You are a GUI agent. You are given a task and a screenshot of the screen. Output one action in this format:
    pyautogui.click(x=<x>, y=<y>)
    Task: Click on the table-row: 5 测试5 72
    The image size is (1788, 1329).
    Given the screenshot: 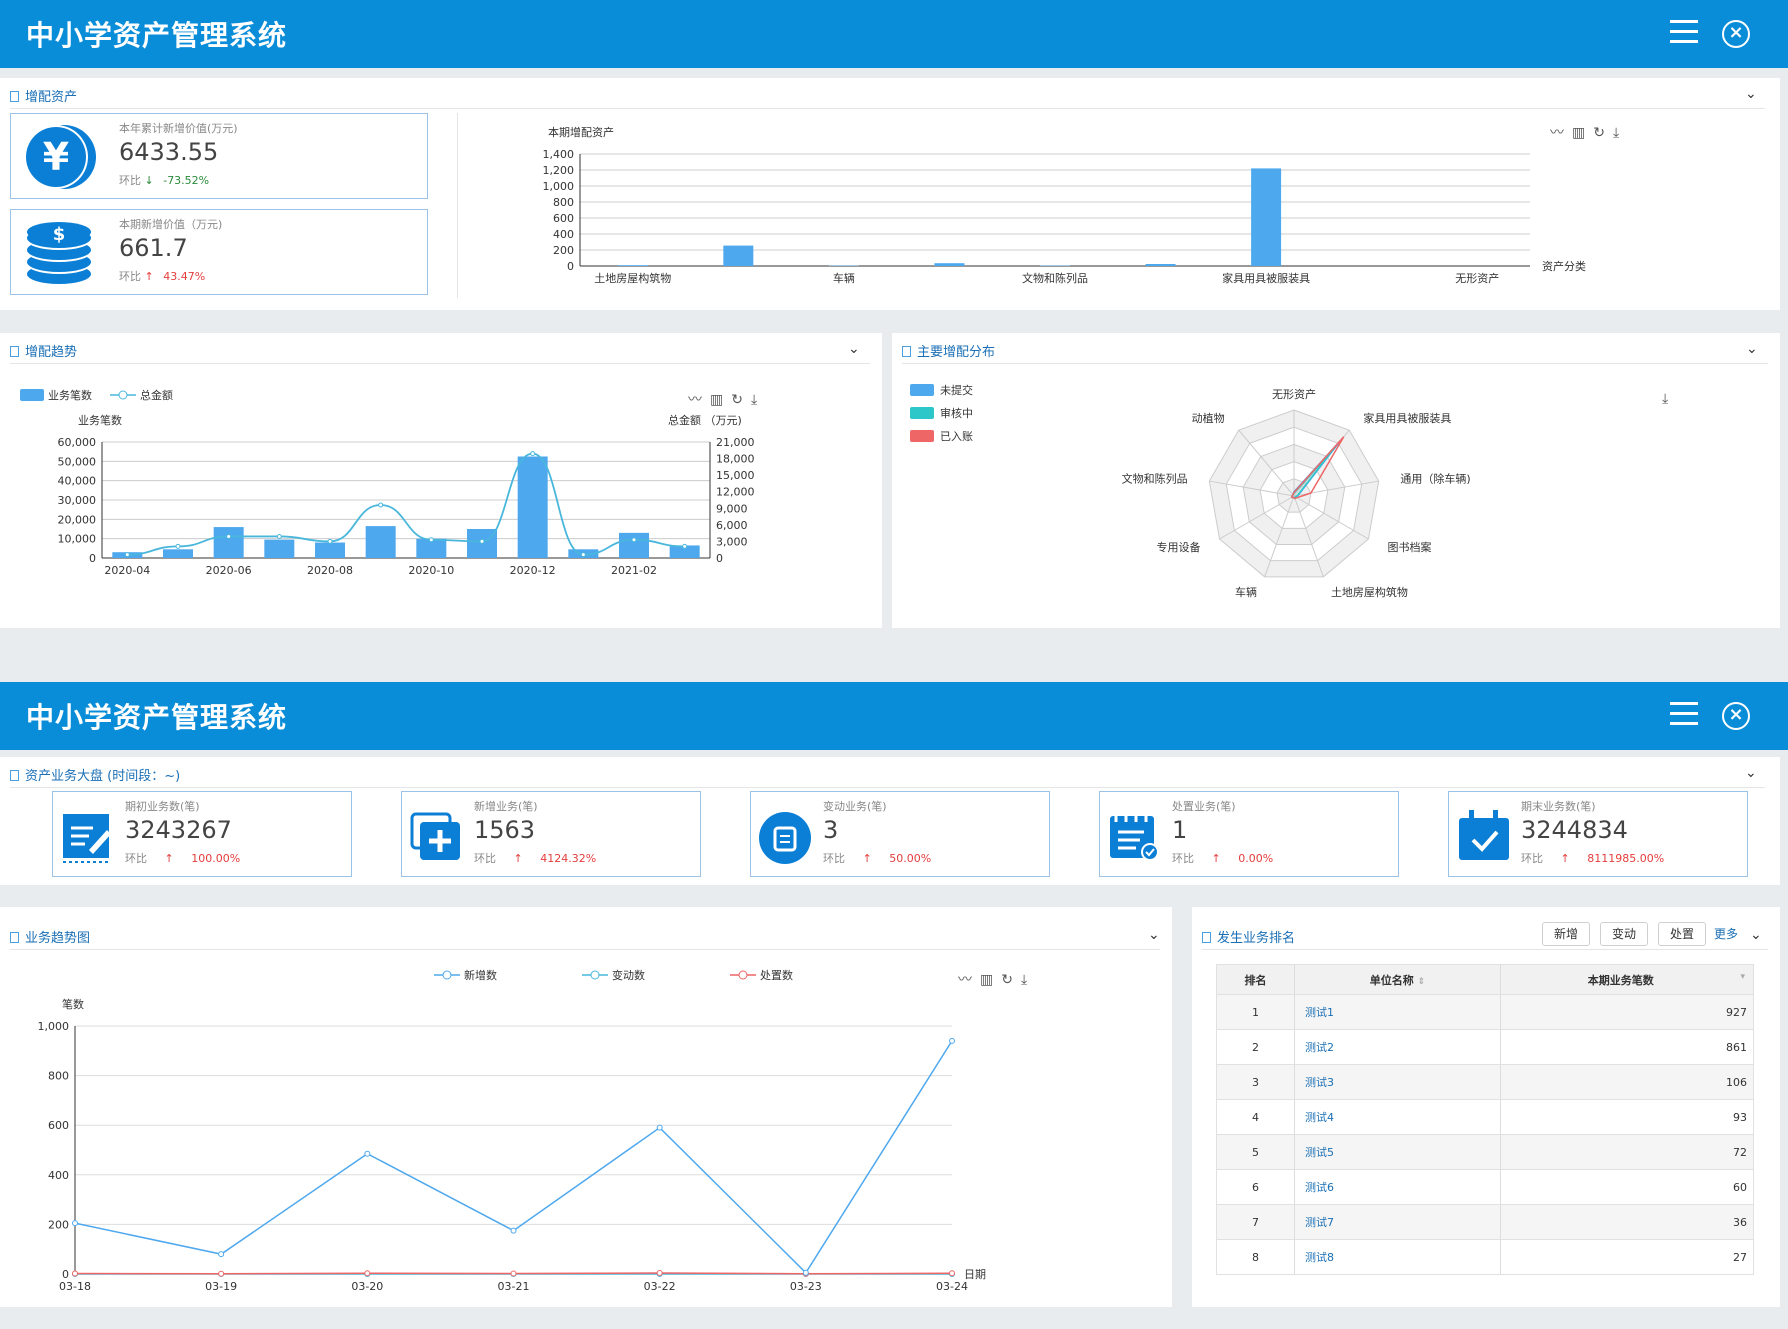 What is the action you would take?
    pyautogui.click(x=1485, y=1152)
    